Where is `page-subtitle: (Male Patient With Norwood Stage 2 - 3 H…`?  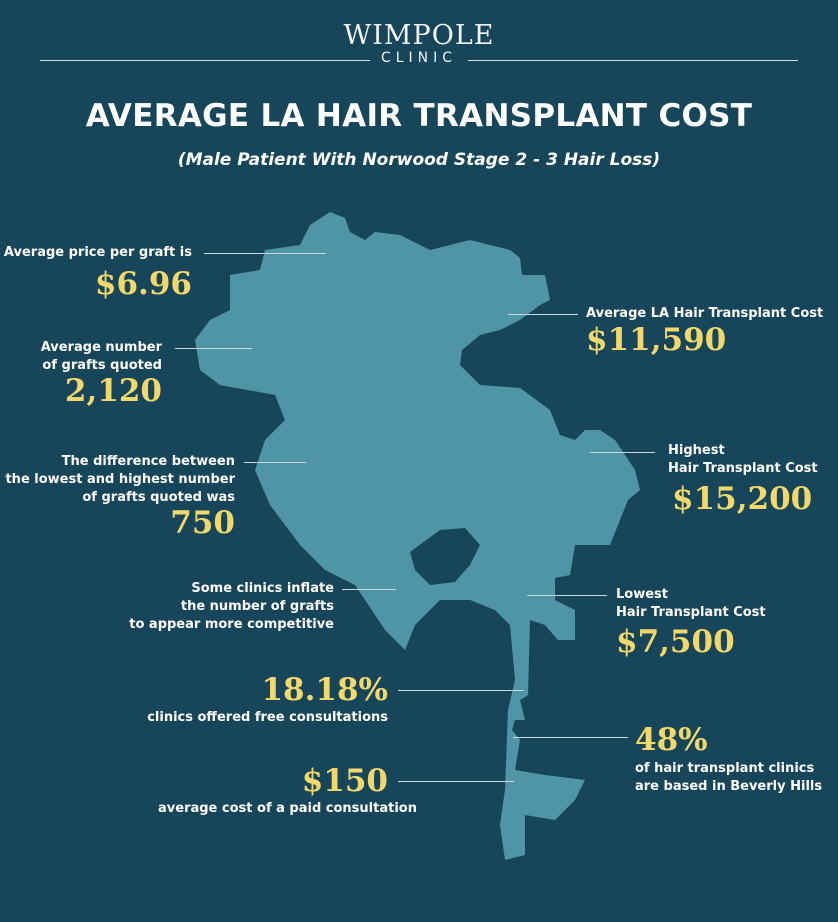 page-subtitle: (Male Patient With Norwood Stage 2 - 3 H… is located at coordinates (419, 160).